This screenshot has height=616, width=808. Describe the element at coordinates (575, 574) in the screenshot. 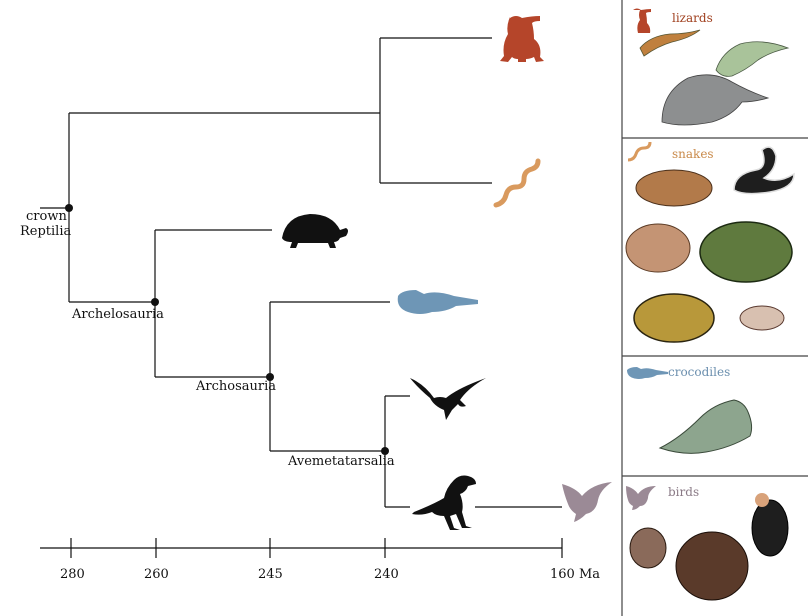

I see `tick-label-160-ma: 160 Ma` at that location.